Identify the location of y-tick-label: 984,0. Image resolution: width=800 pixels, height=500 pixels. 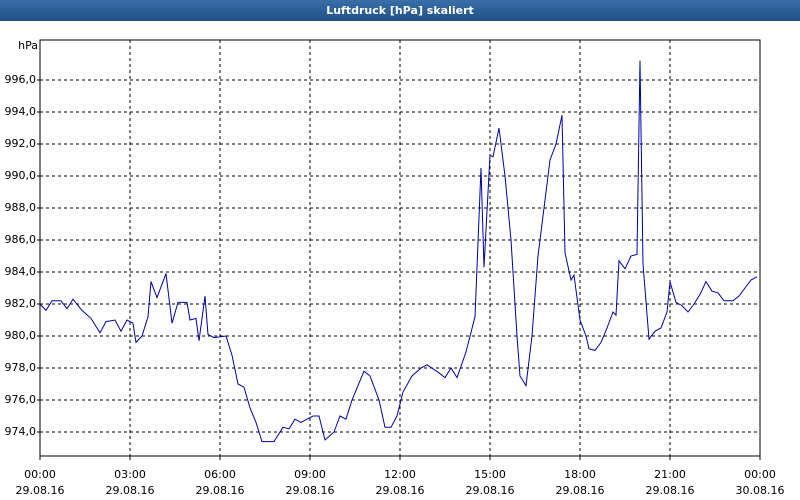
(21, 271).